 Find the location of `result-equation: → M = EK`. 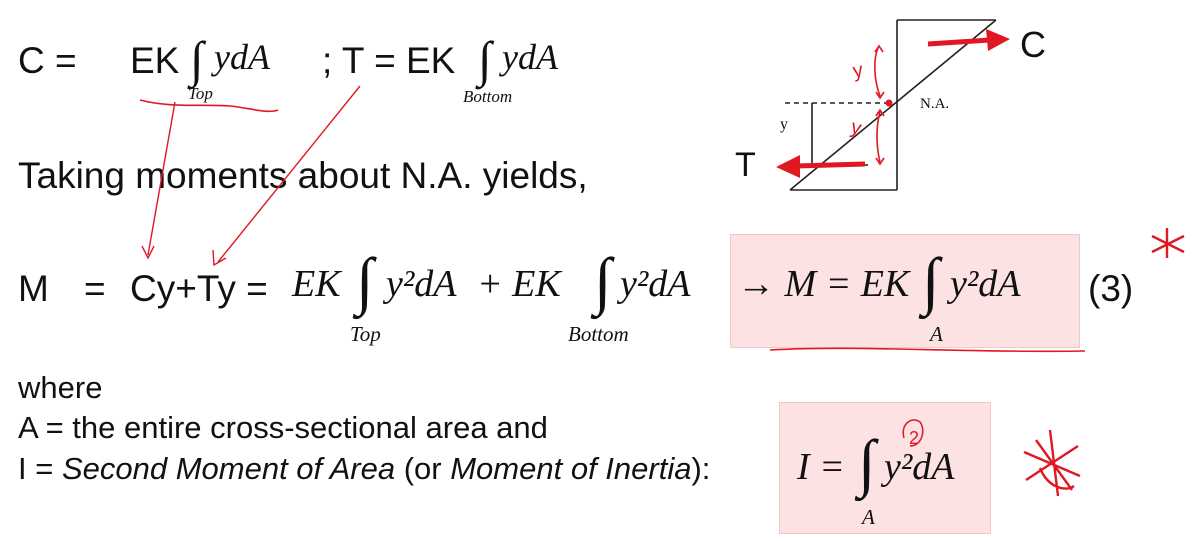

result-equation: → M = EK is located at coordinates (823, 284).